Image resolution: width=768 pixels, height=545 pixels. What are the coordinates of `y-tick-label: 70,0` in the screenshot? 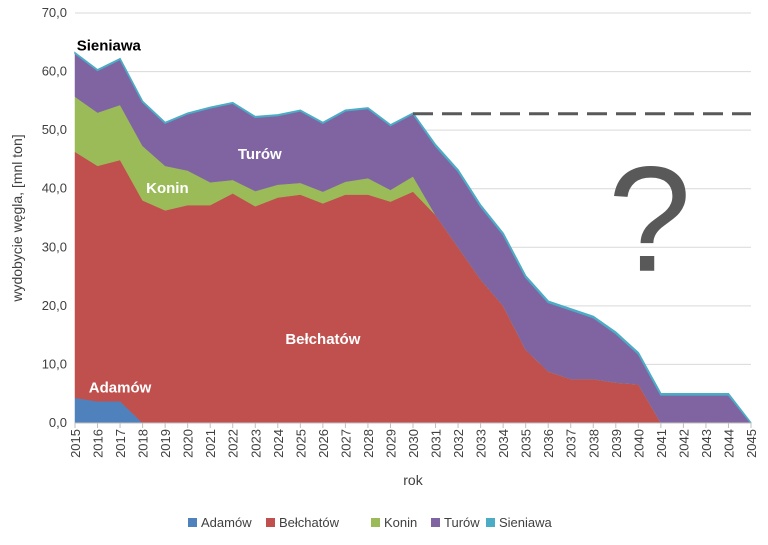 It's located at (54, 12).